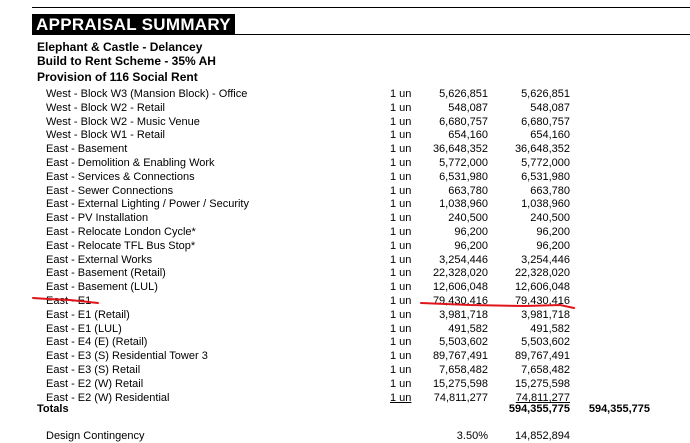  Describe the element at coordinates (460, 384) in the screenshot. I see `row-amount: 15,275,598` at that location.